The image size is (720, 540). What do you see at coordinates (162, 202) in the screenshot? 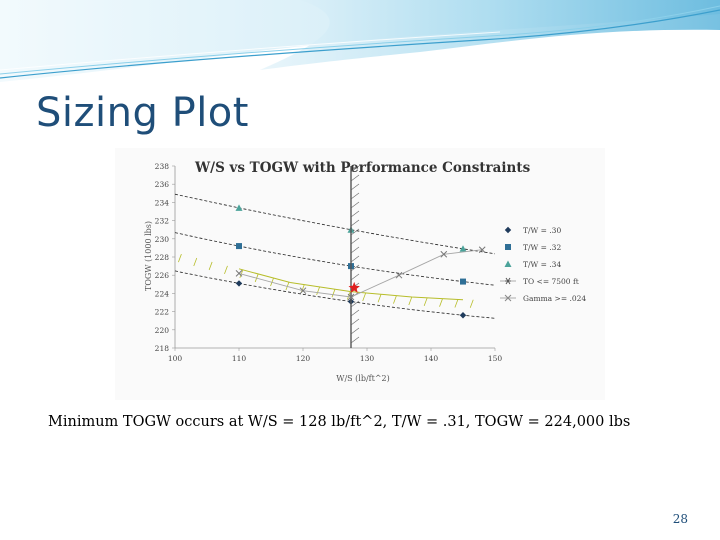
I see `y-tick-label: 234` at bounding box center [162, 202].